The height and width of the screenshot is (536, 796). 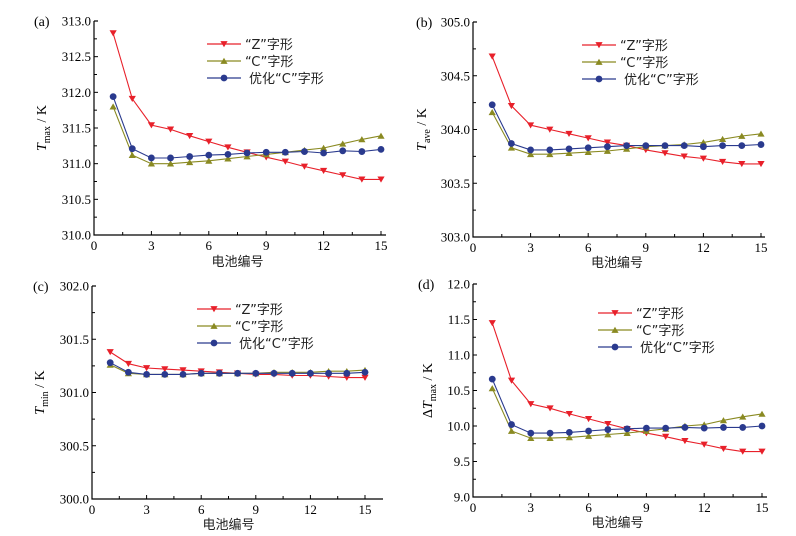 What do you see at coordinates (458, 426) in the screenshot?
I see `y-tick-label: 10.0` at bounding box center [458, 426].